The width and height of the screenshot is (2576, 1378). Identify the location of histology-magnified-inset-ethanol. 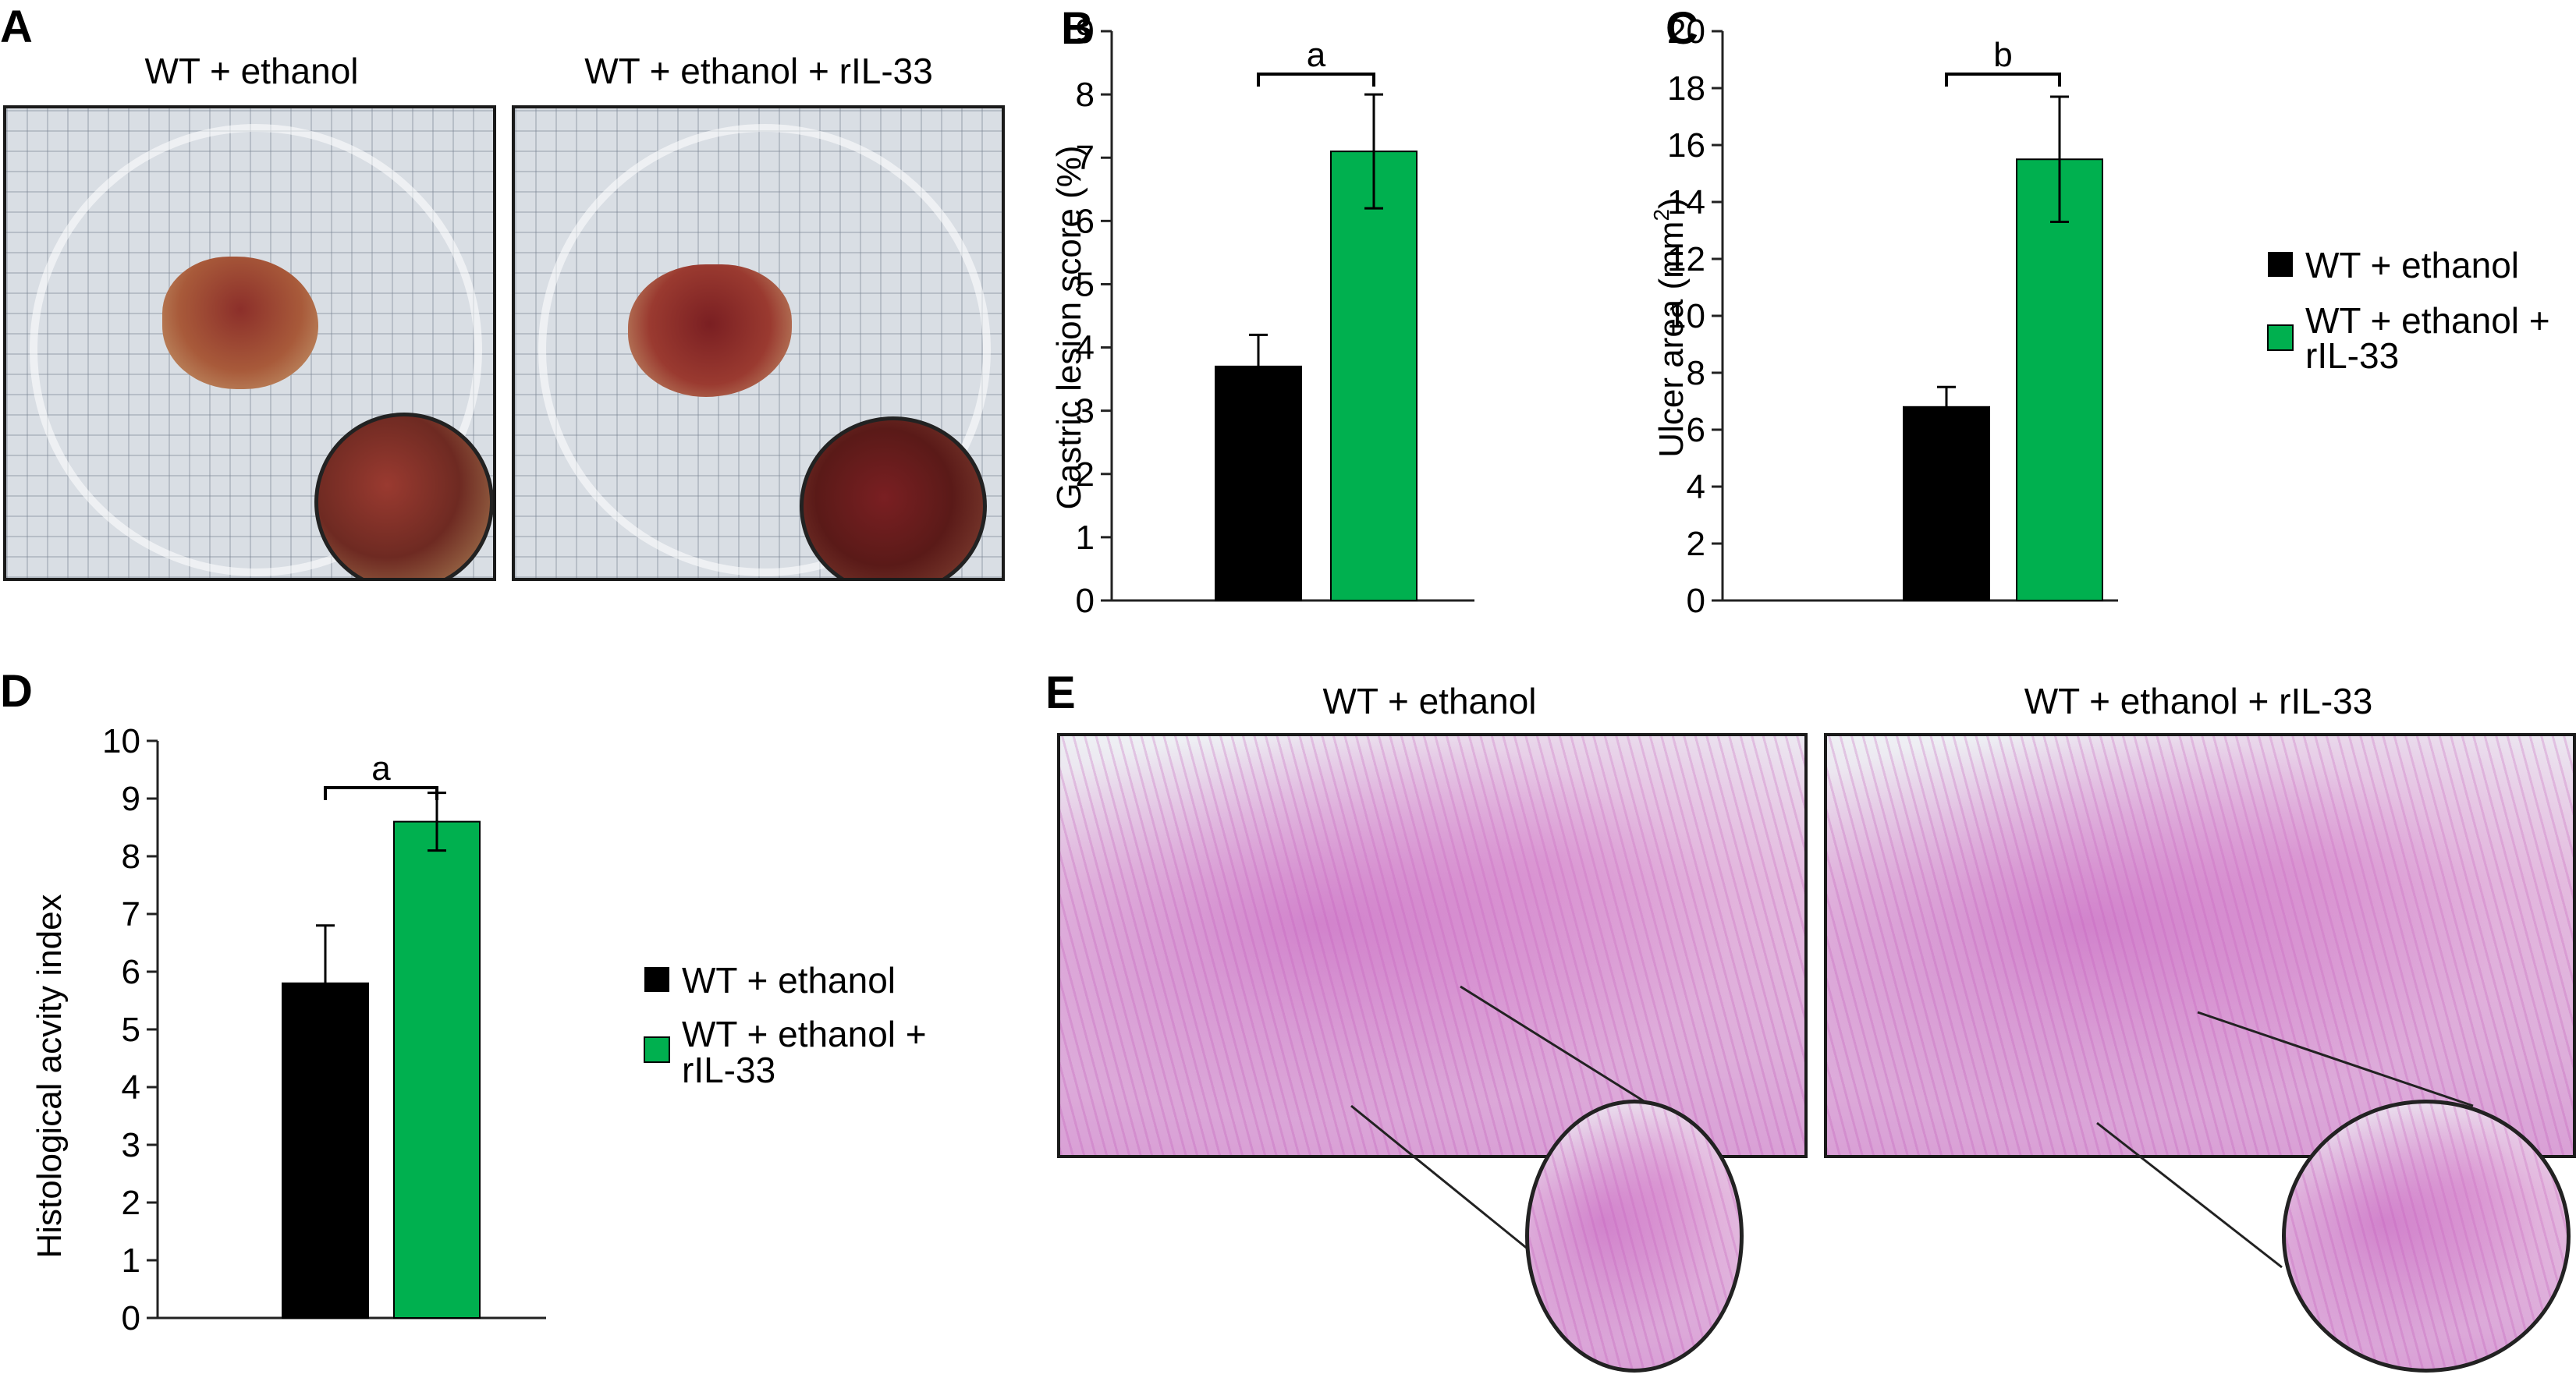
(1634, 1236).